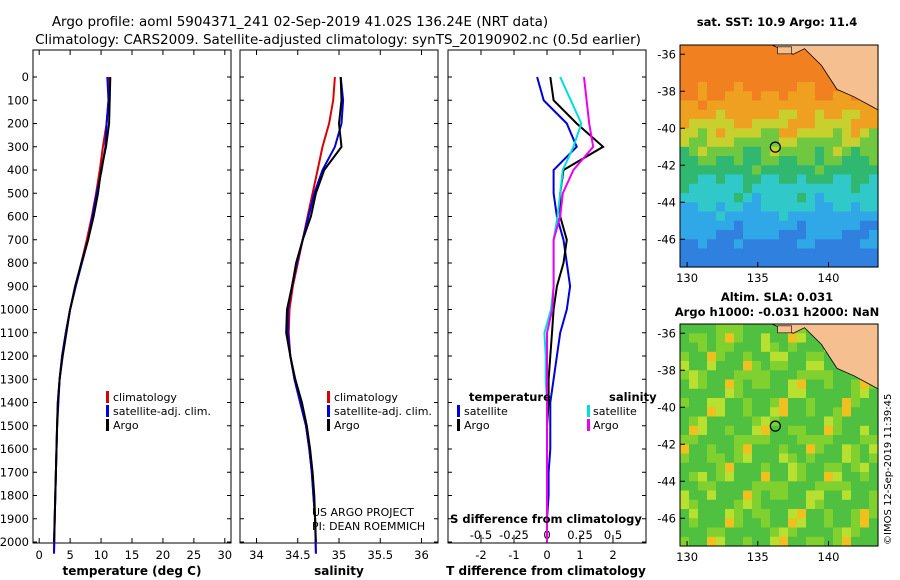 This screenshot has height=580, width=900. I want to click on x-tick-label: 15, so click(132, 555).